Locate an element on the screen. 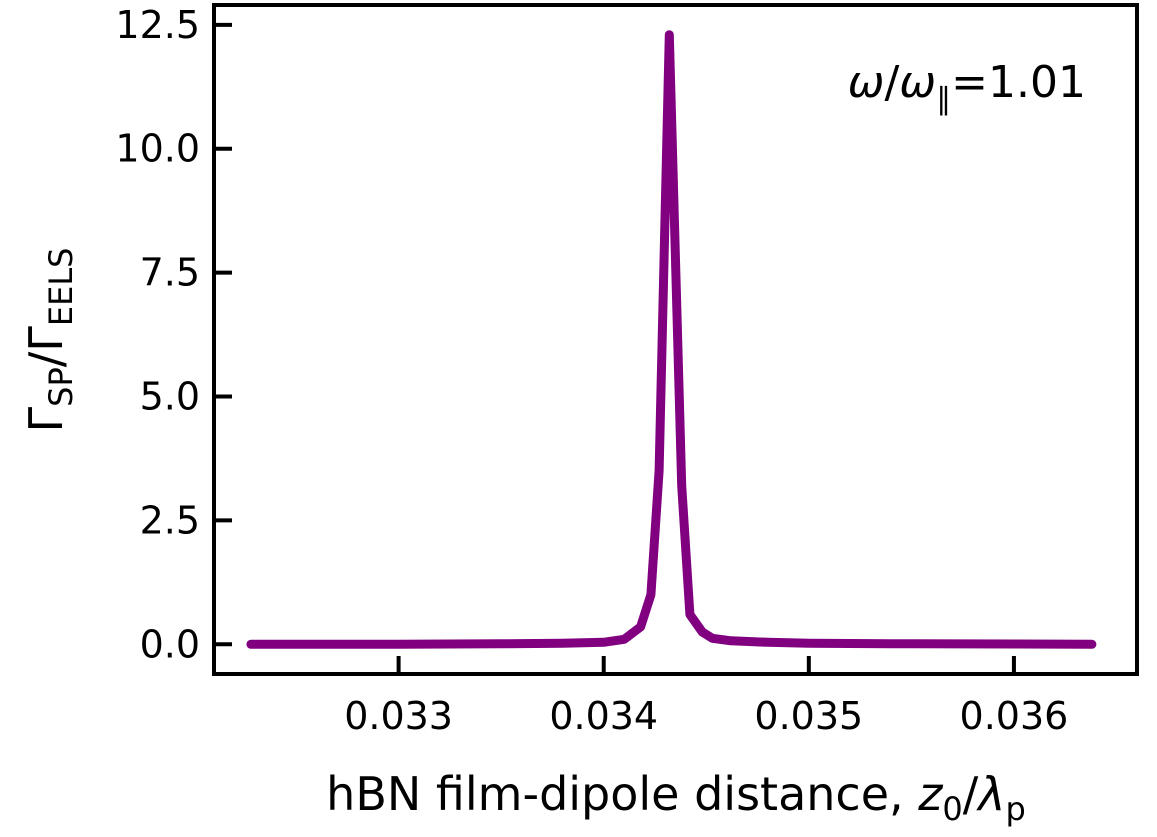 This screenshot has height=837, width=1157. y-tick-label-5: 12.5 is located at coordinates (157, 25).